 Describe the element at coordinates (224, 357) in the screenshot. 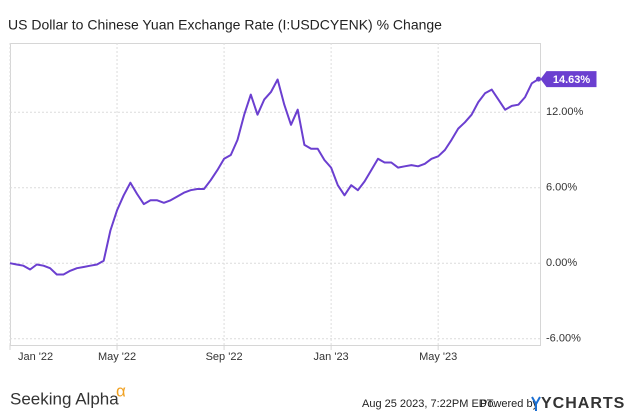

I see `x-tick-label: Sep '22` at that location.